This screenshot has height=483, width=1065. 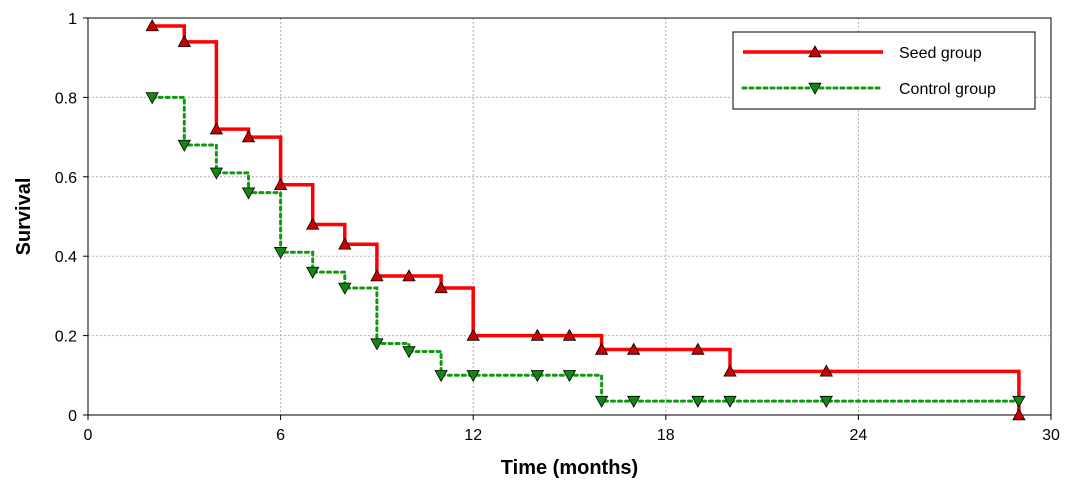 What do you see at coordinates (66, 178) in the screenshot?
I see `y-tick-label: 0.6` at bounding box center [66, 178].